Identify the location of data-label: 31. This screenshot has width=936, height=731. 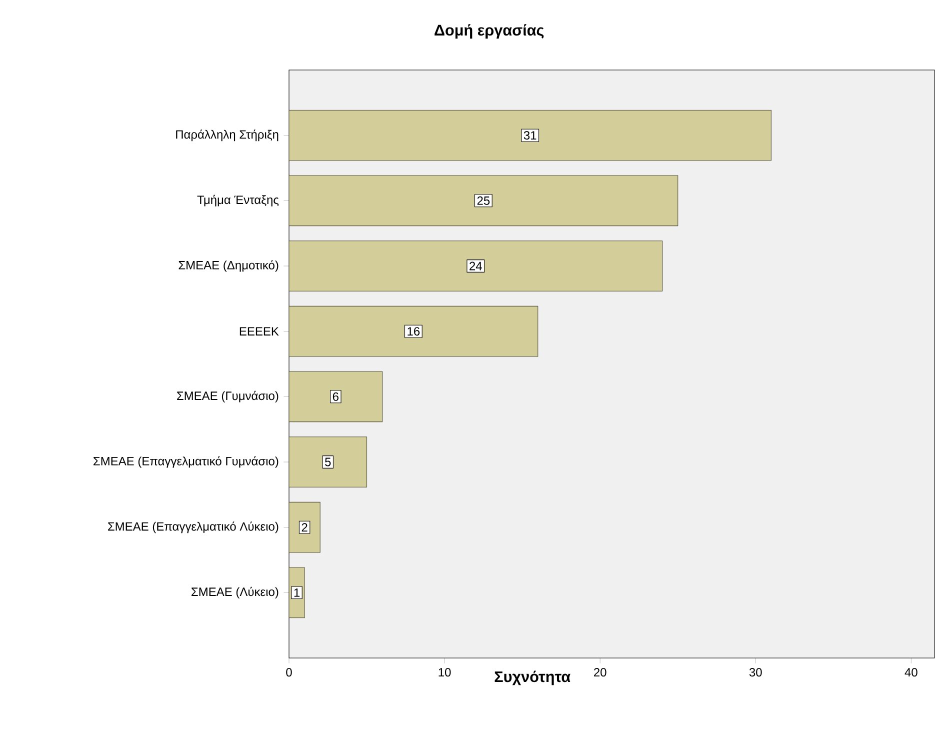
(530, 135).